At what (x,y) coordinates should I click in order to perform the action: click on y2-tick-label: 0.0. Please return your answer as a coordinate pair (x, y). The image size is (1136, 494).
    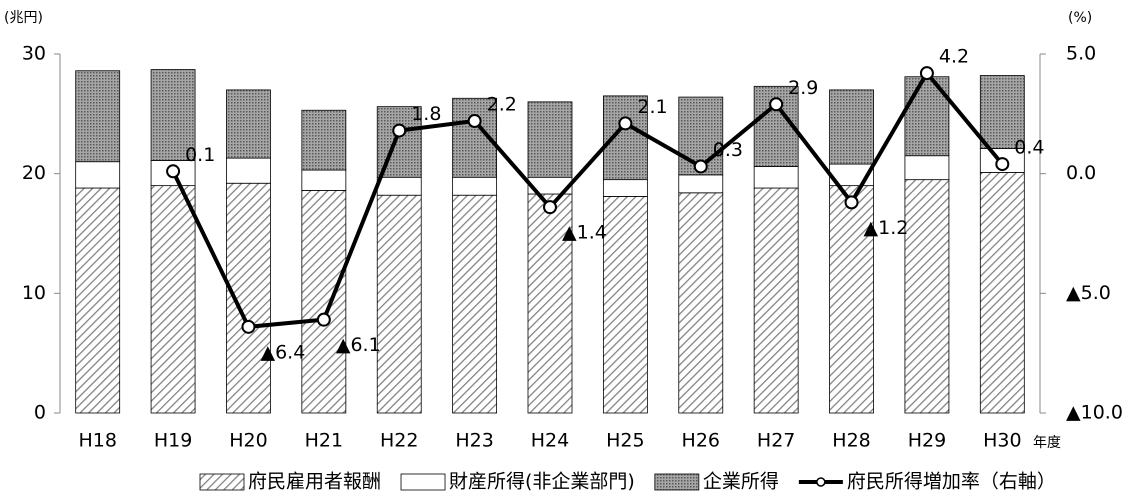
    Looking at the image, I should click on (1081, 173).